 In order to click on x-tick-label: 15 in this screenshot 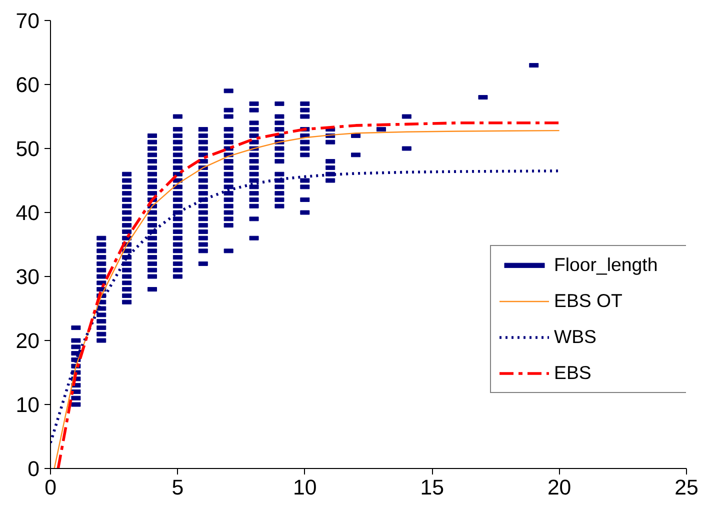, I will do `click(432, 488)`.